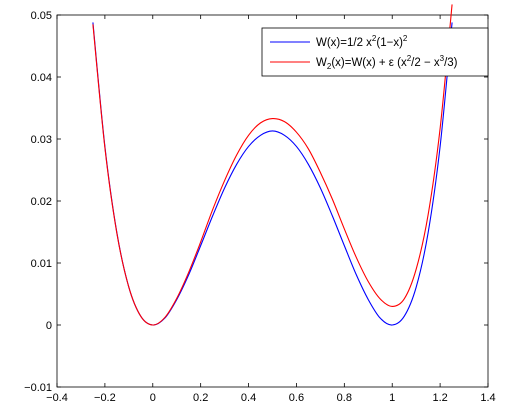 This screenshot has width=530, height=410. Describe the element at coordinates (344, 398) in the screenshot. I see `x-tick-label: 0.8` at that location.